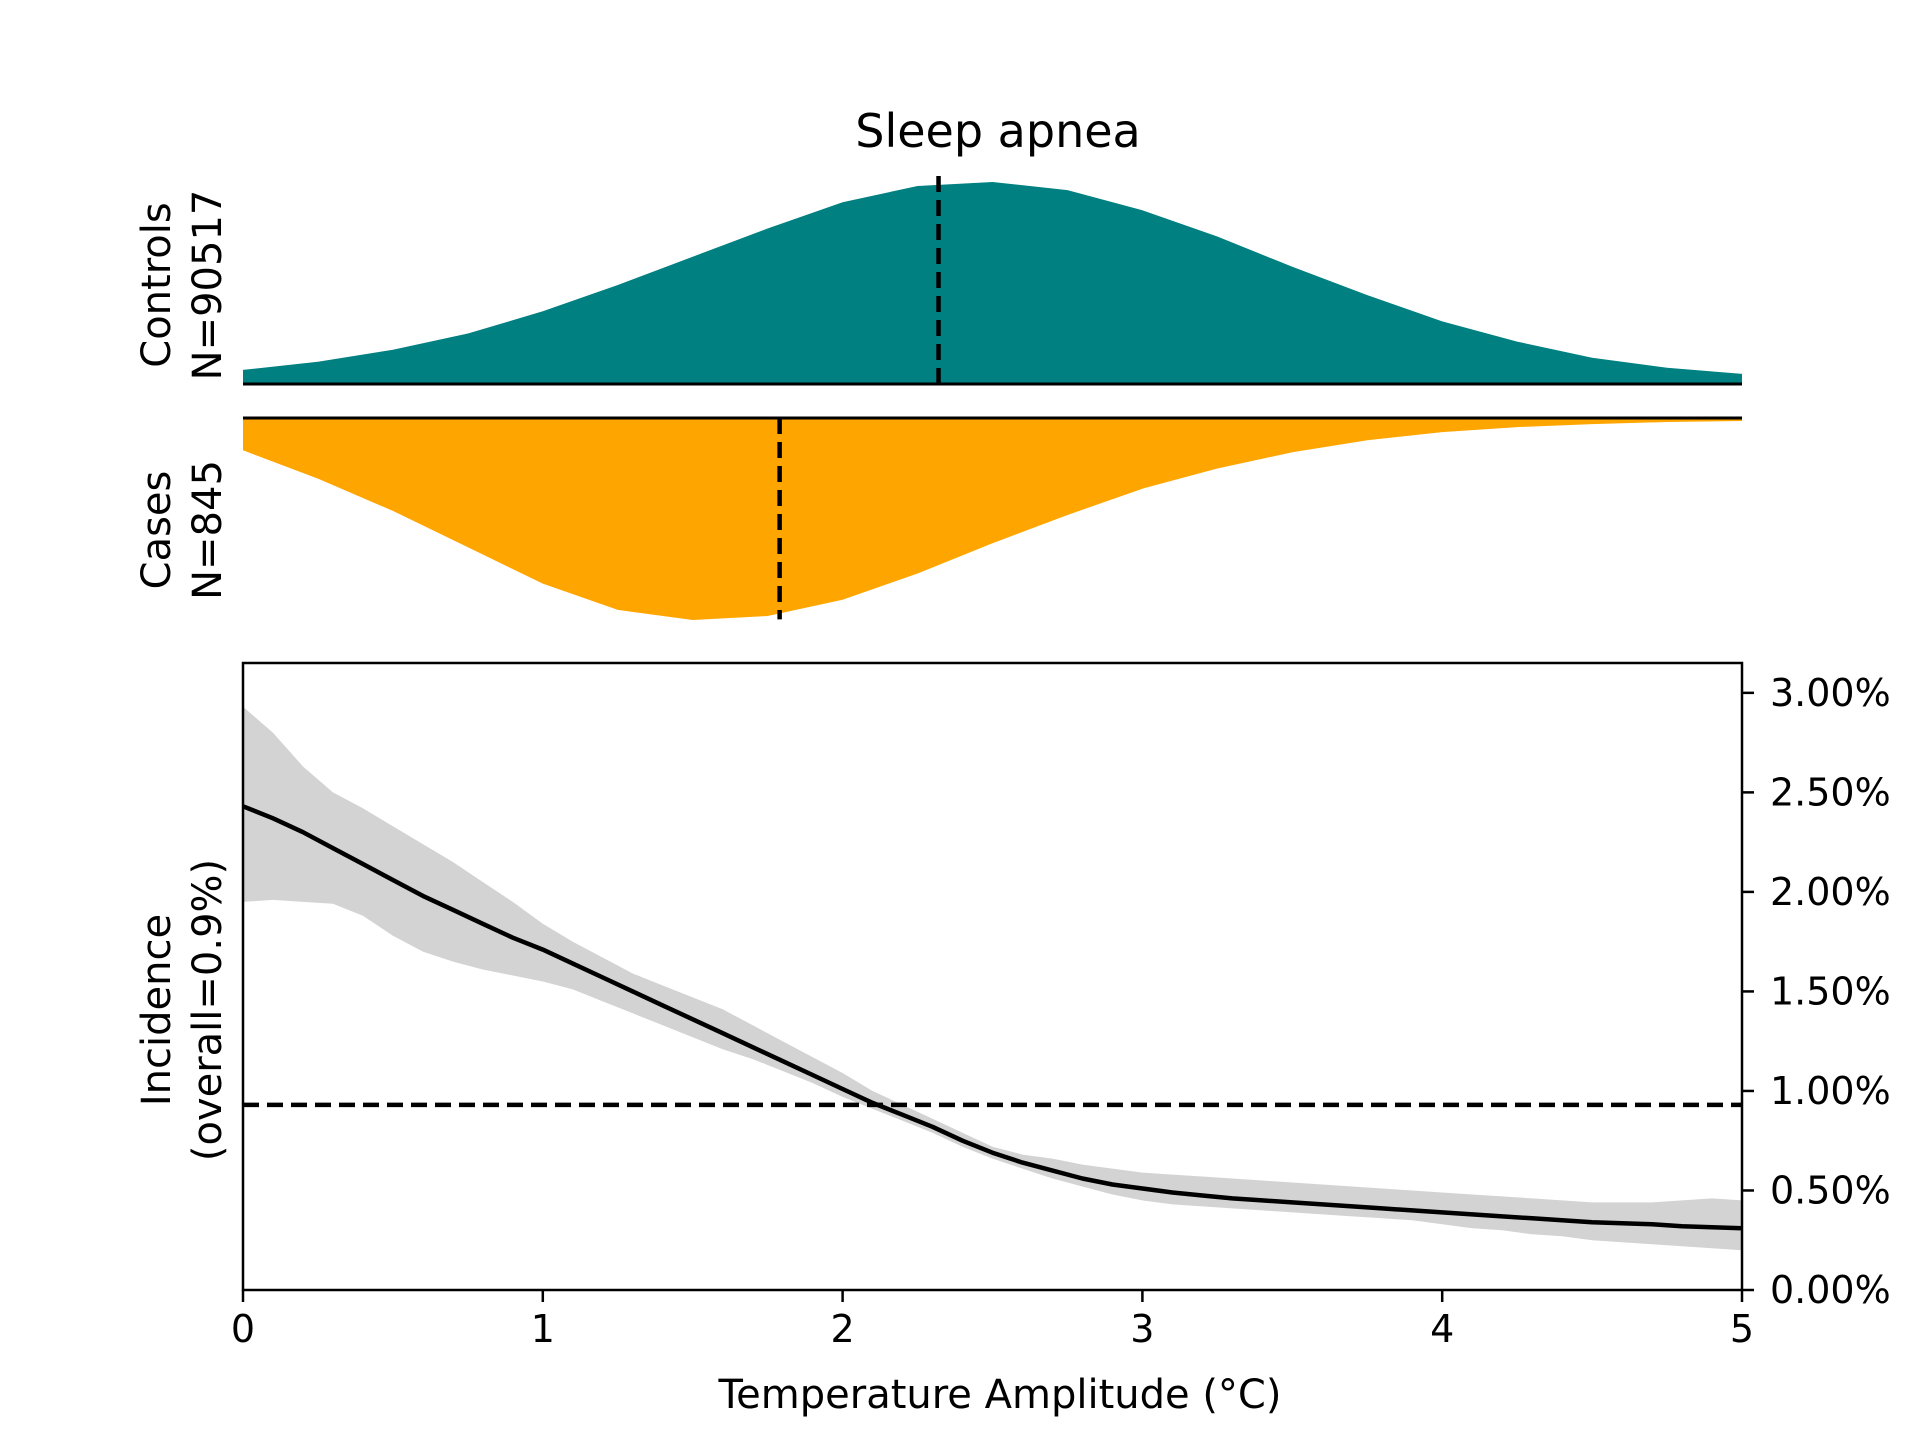 This screenshot has height=1440, width=1920. What do you see at coordinates (992, 519) in the screenshot?
I see `cases-density-area` at bounding box center [992, 519].